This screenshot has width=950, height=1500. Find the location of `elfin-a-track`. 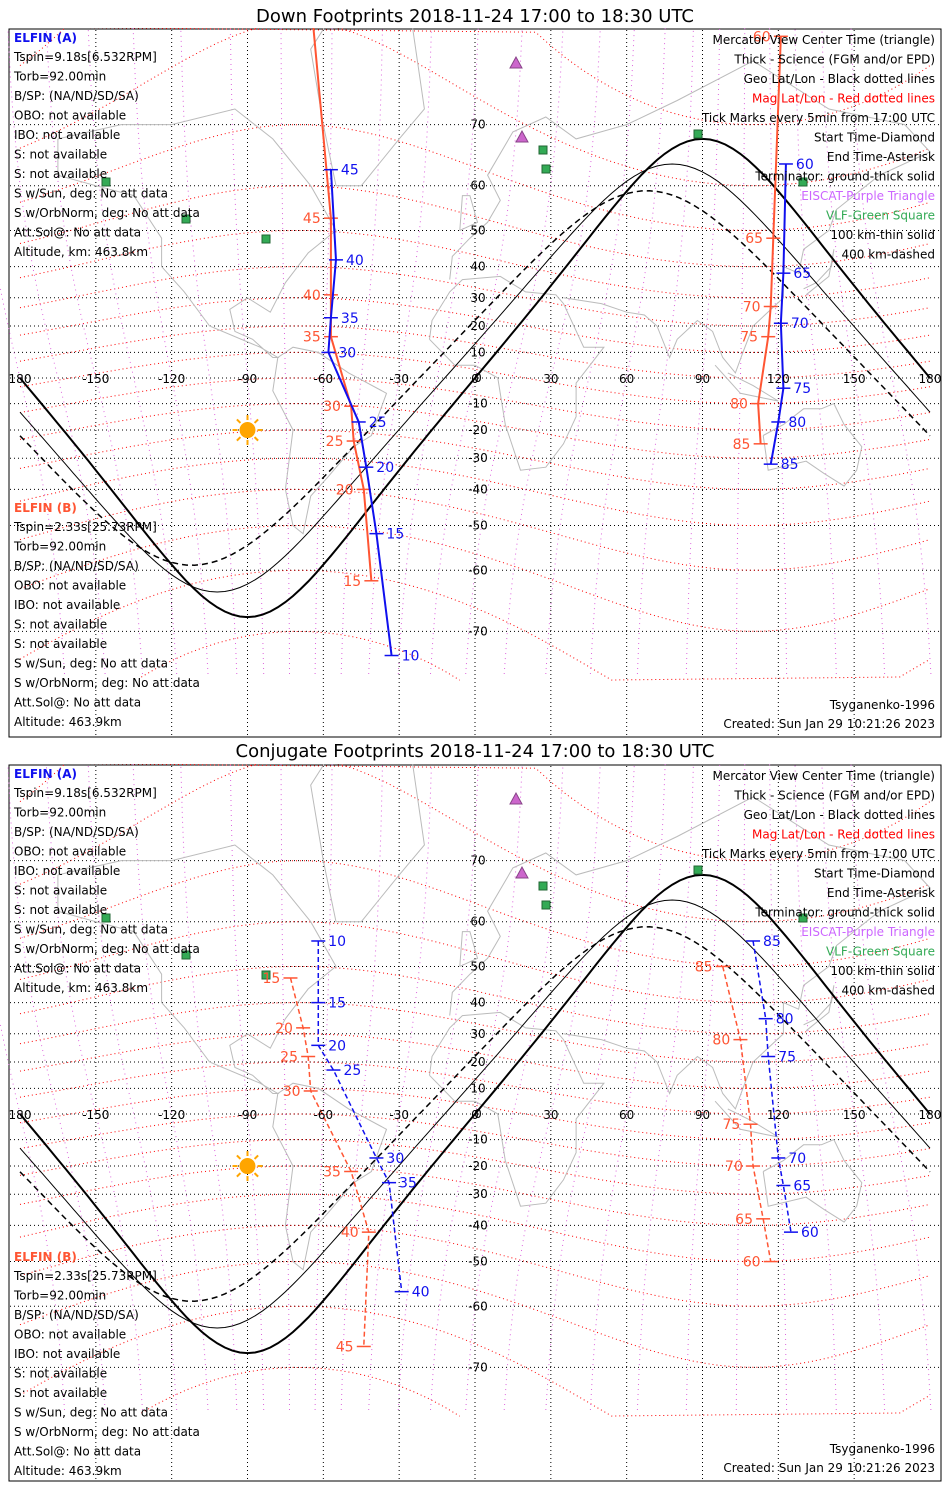

elfin-a-track is located at coordinates (772, 1086).